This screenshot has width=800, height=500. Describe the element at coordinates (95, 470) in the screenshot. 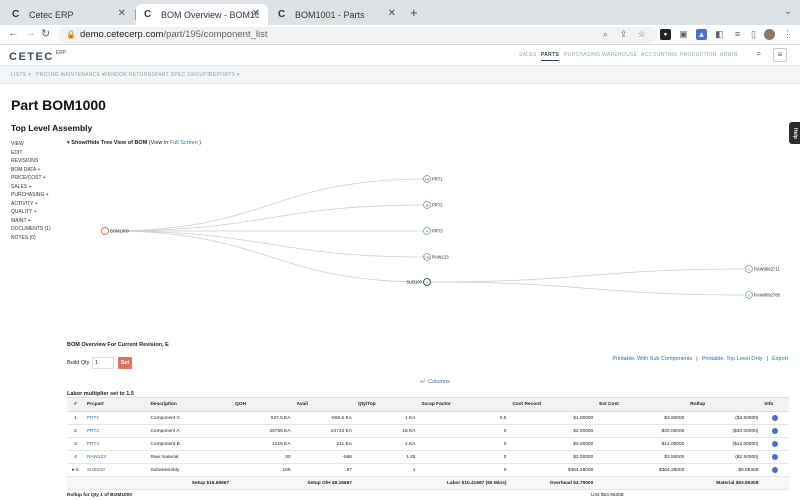

I see `part-link: SUB100` at that location.